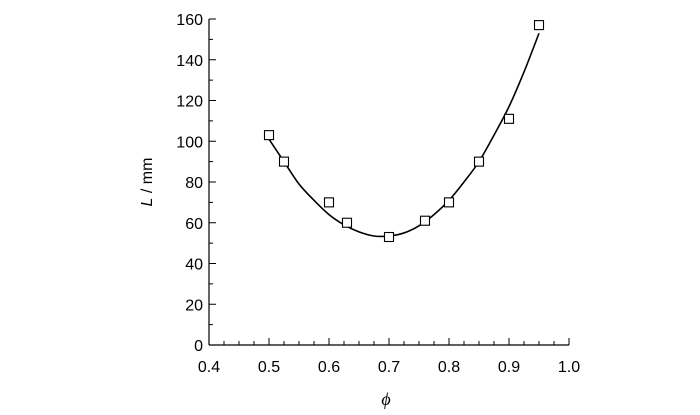  I want to click on y-axis-label: L / mm, so click(147, 182).